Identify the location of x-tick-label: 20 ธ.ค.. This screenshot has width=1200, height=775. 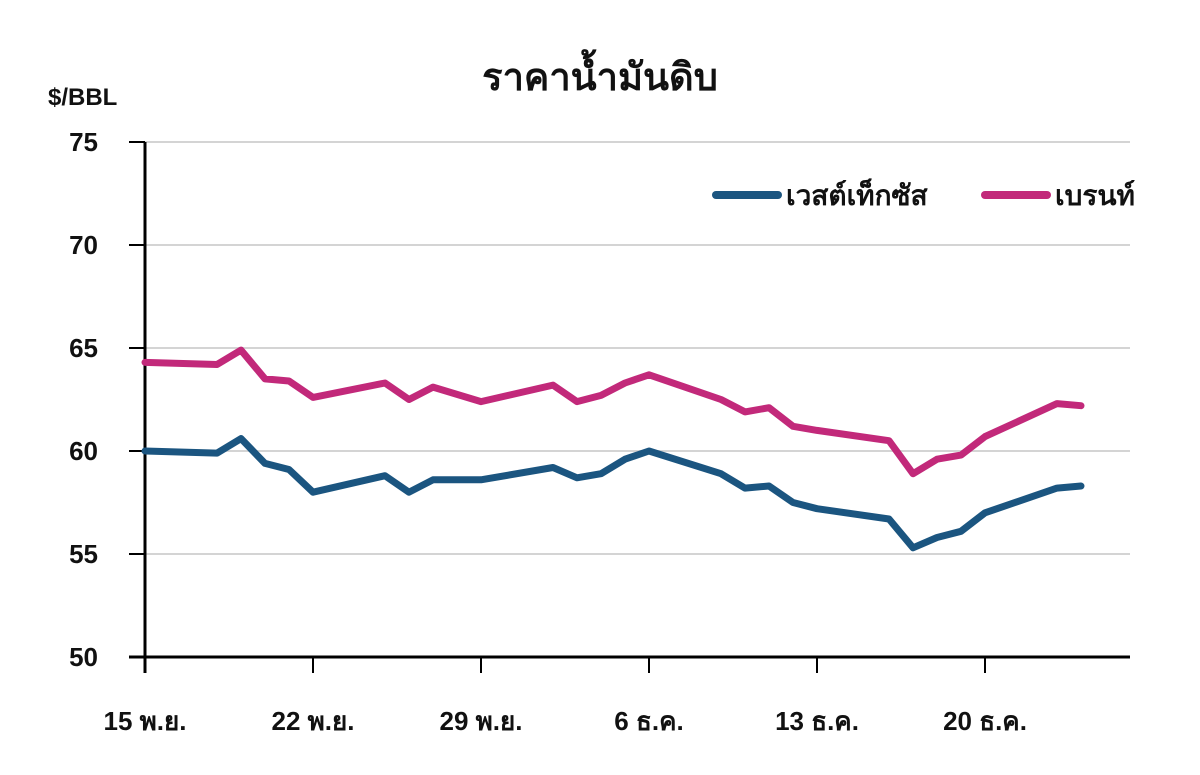
(985, 721).